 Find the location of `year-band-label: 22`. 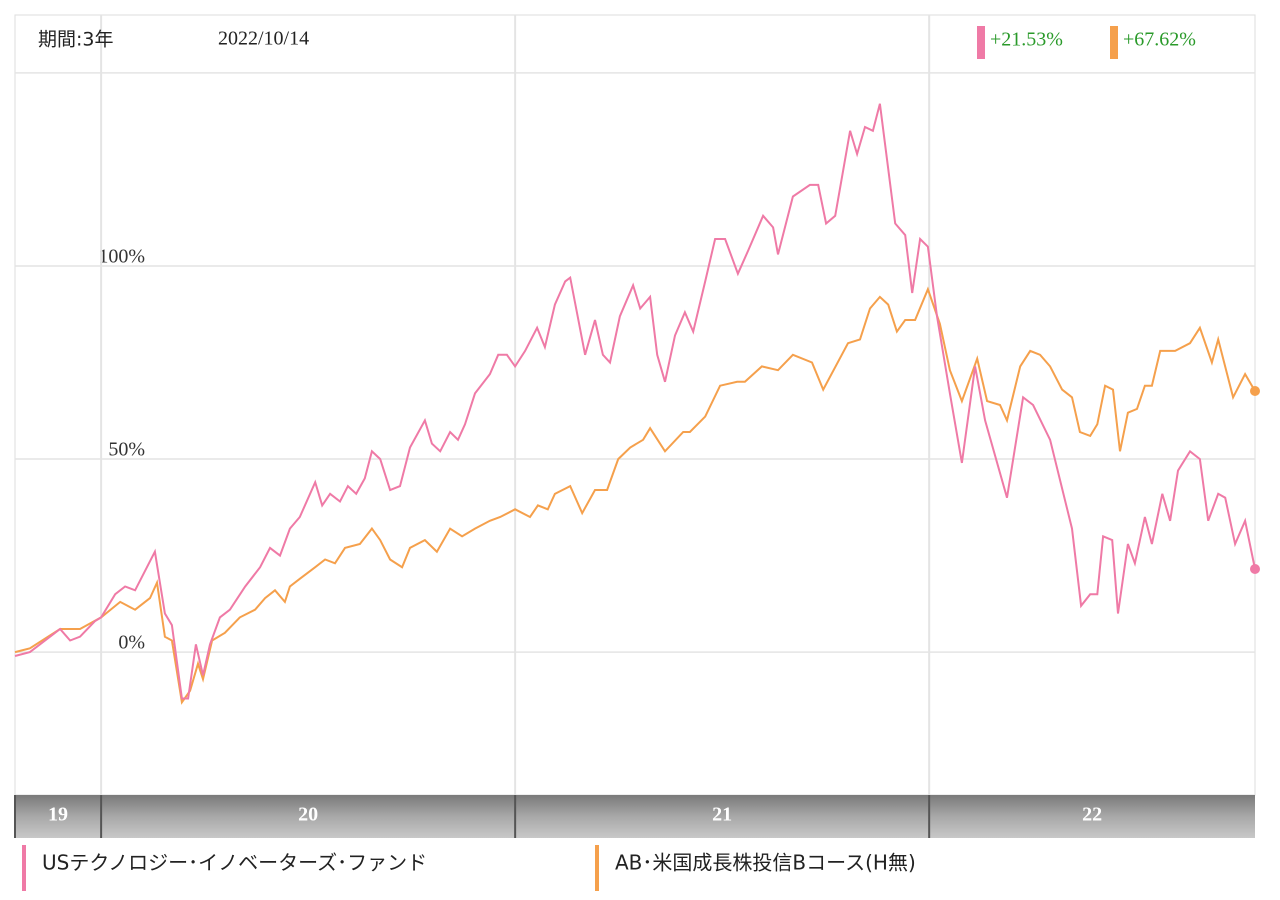

year-band-label: 22 is located at coordinates (1092, 815).